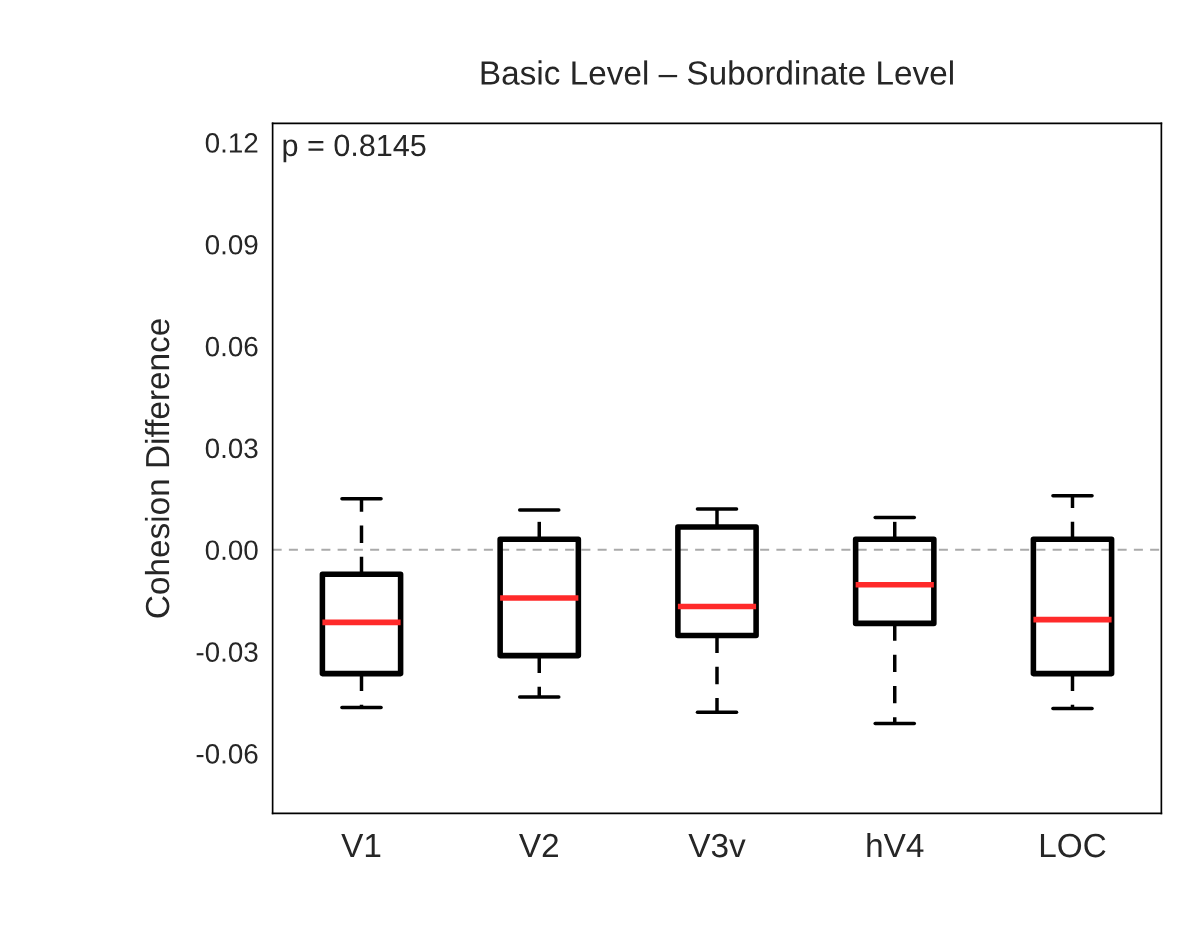 The width and height of the screenshot is (1201, 935). I want to click on y-tick-label: 0.00, so click(231, 550).